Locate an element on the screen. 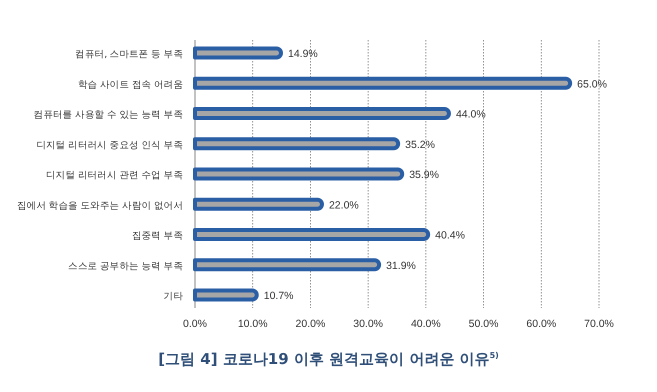  y-tick-label: 컴퓨터, 스마트폰 등 부족 is located at coordinates (129, 54).